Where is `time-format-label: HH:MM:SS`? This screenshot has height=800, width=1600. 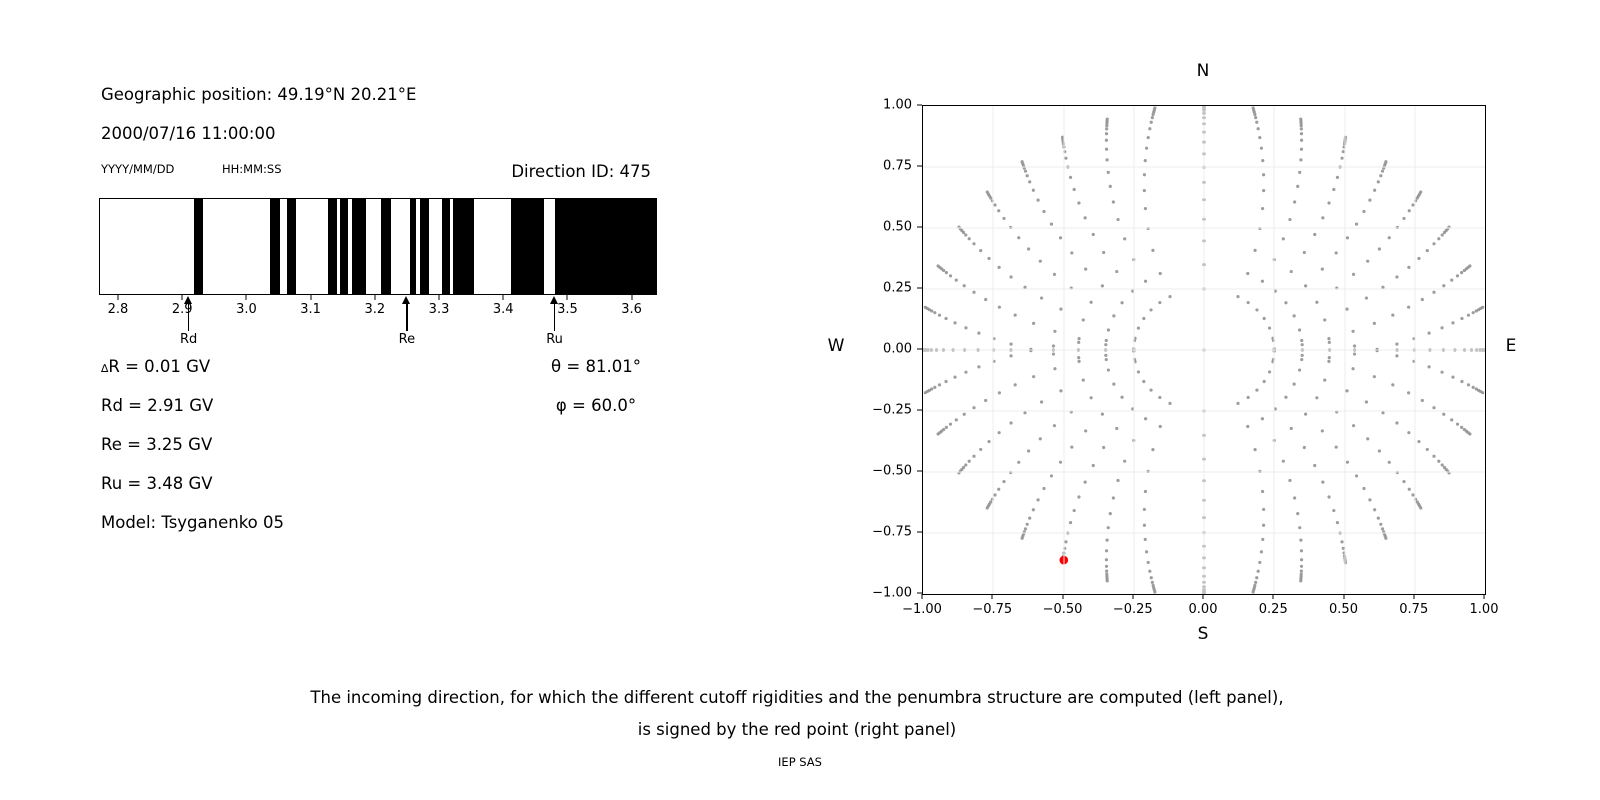 time-format-label: HH:MM:SS is located at coordinates (252, 169).